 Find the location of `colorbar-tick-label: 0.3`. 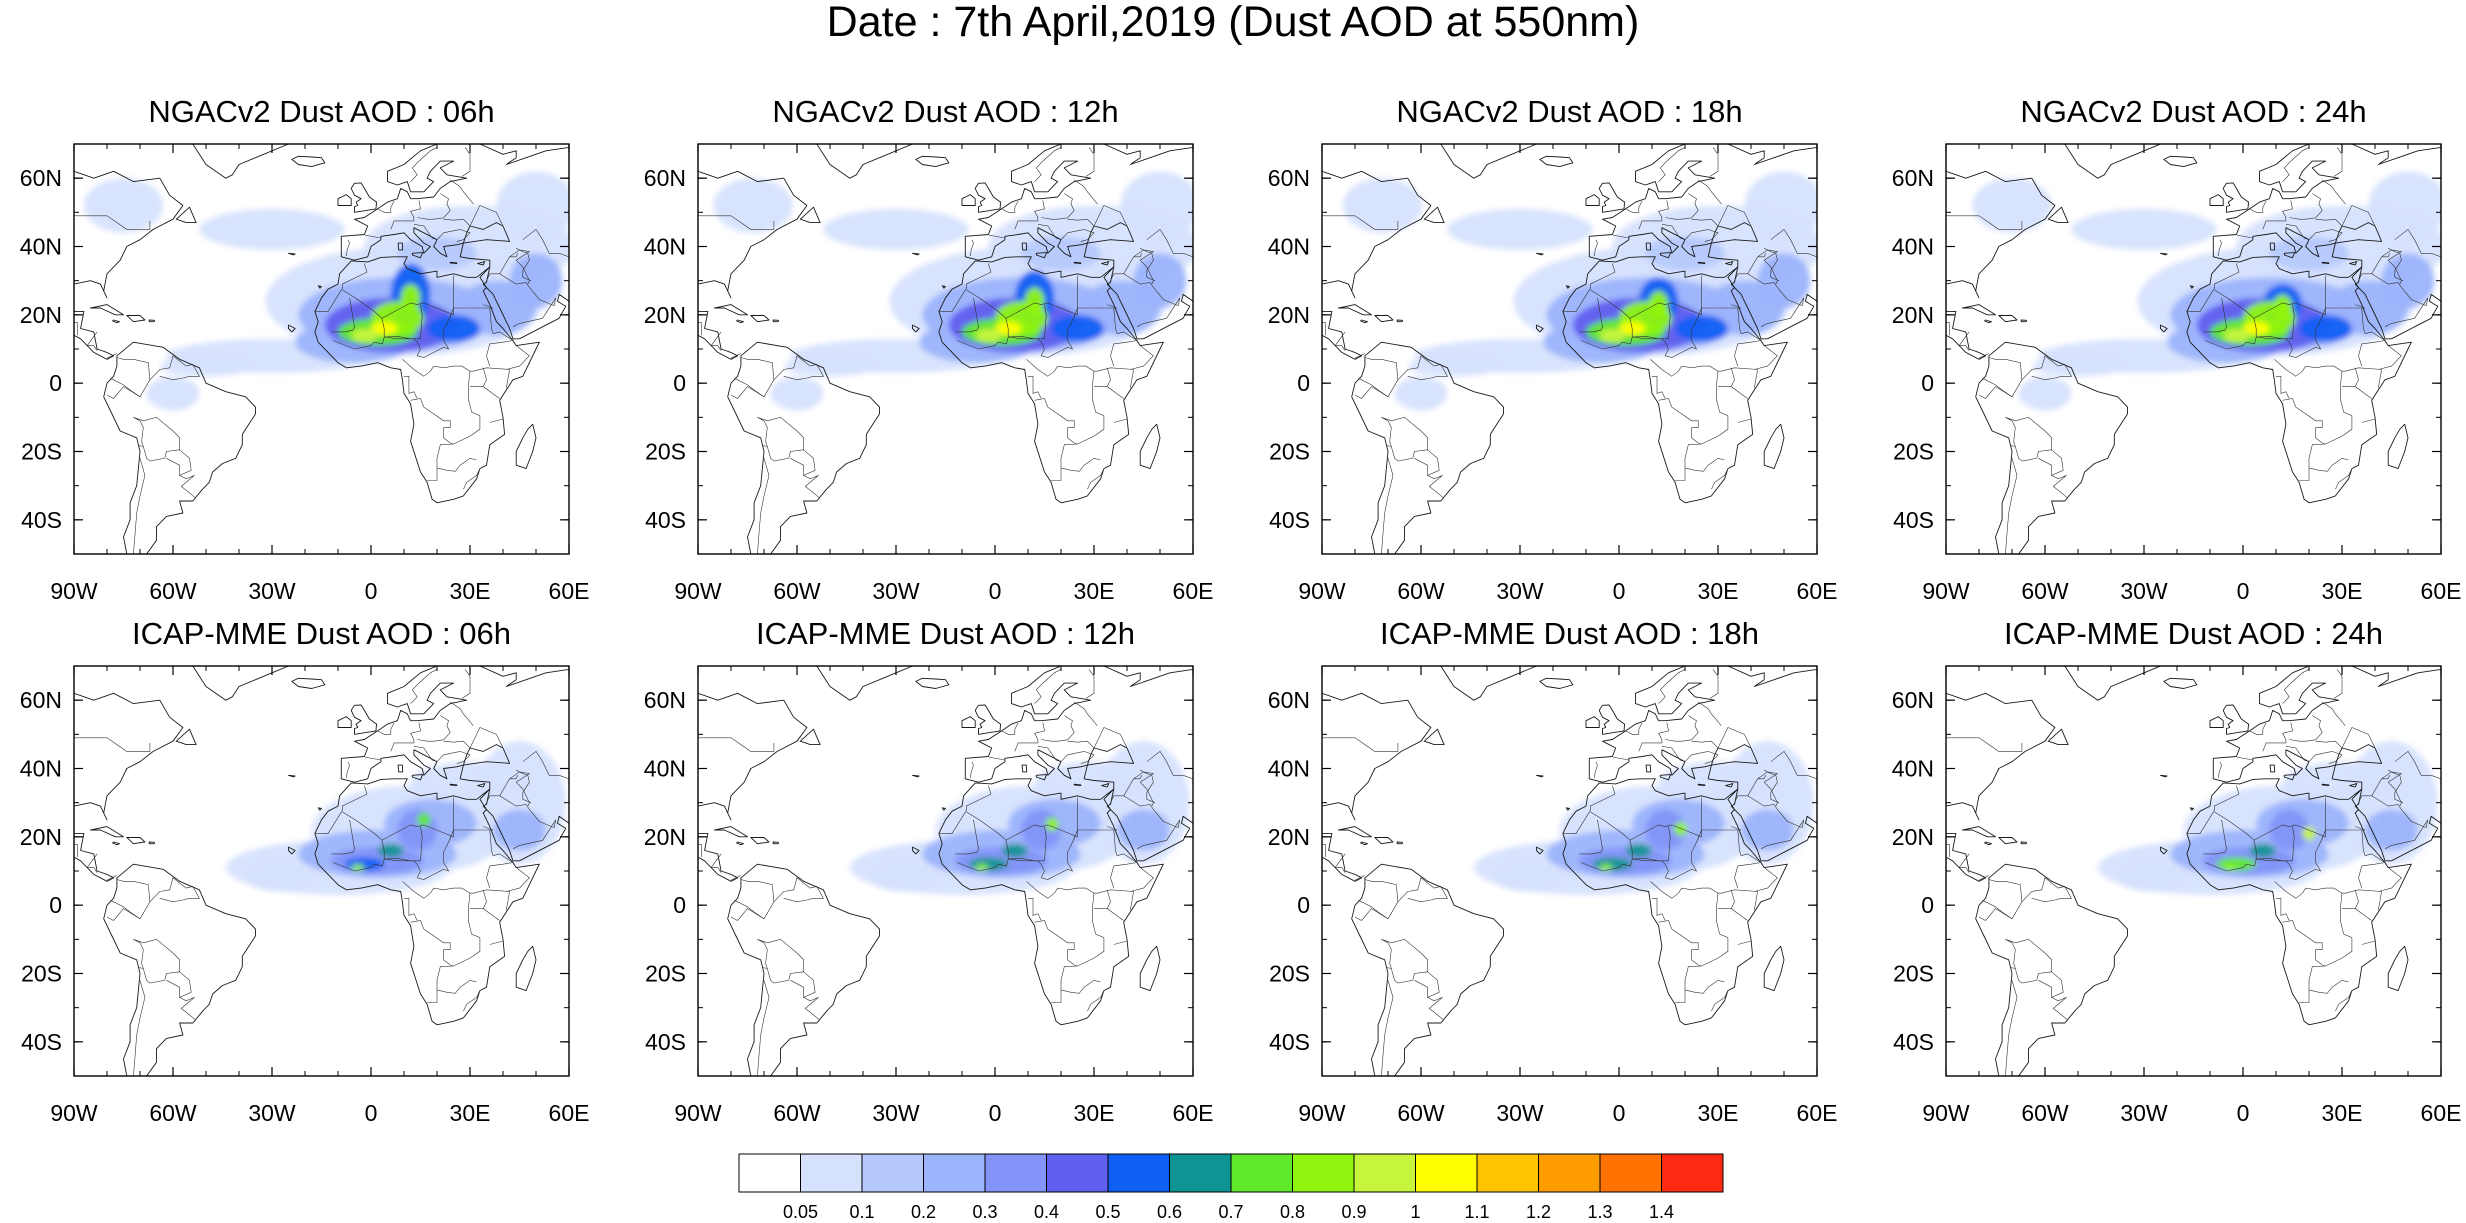

colorbar-tick-label: 0.3 is located at coordinates (985, 1212).